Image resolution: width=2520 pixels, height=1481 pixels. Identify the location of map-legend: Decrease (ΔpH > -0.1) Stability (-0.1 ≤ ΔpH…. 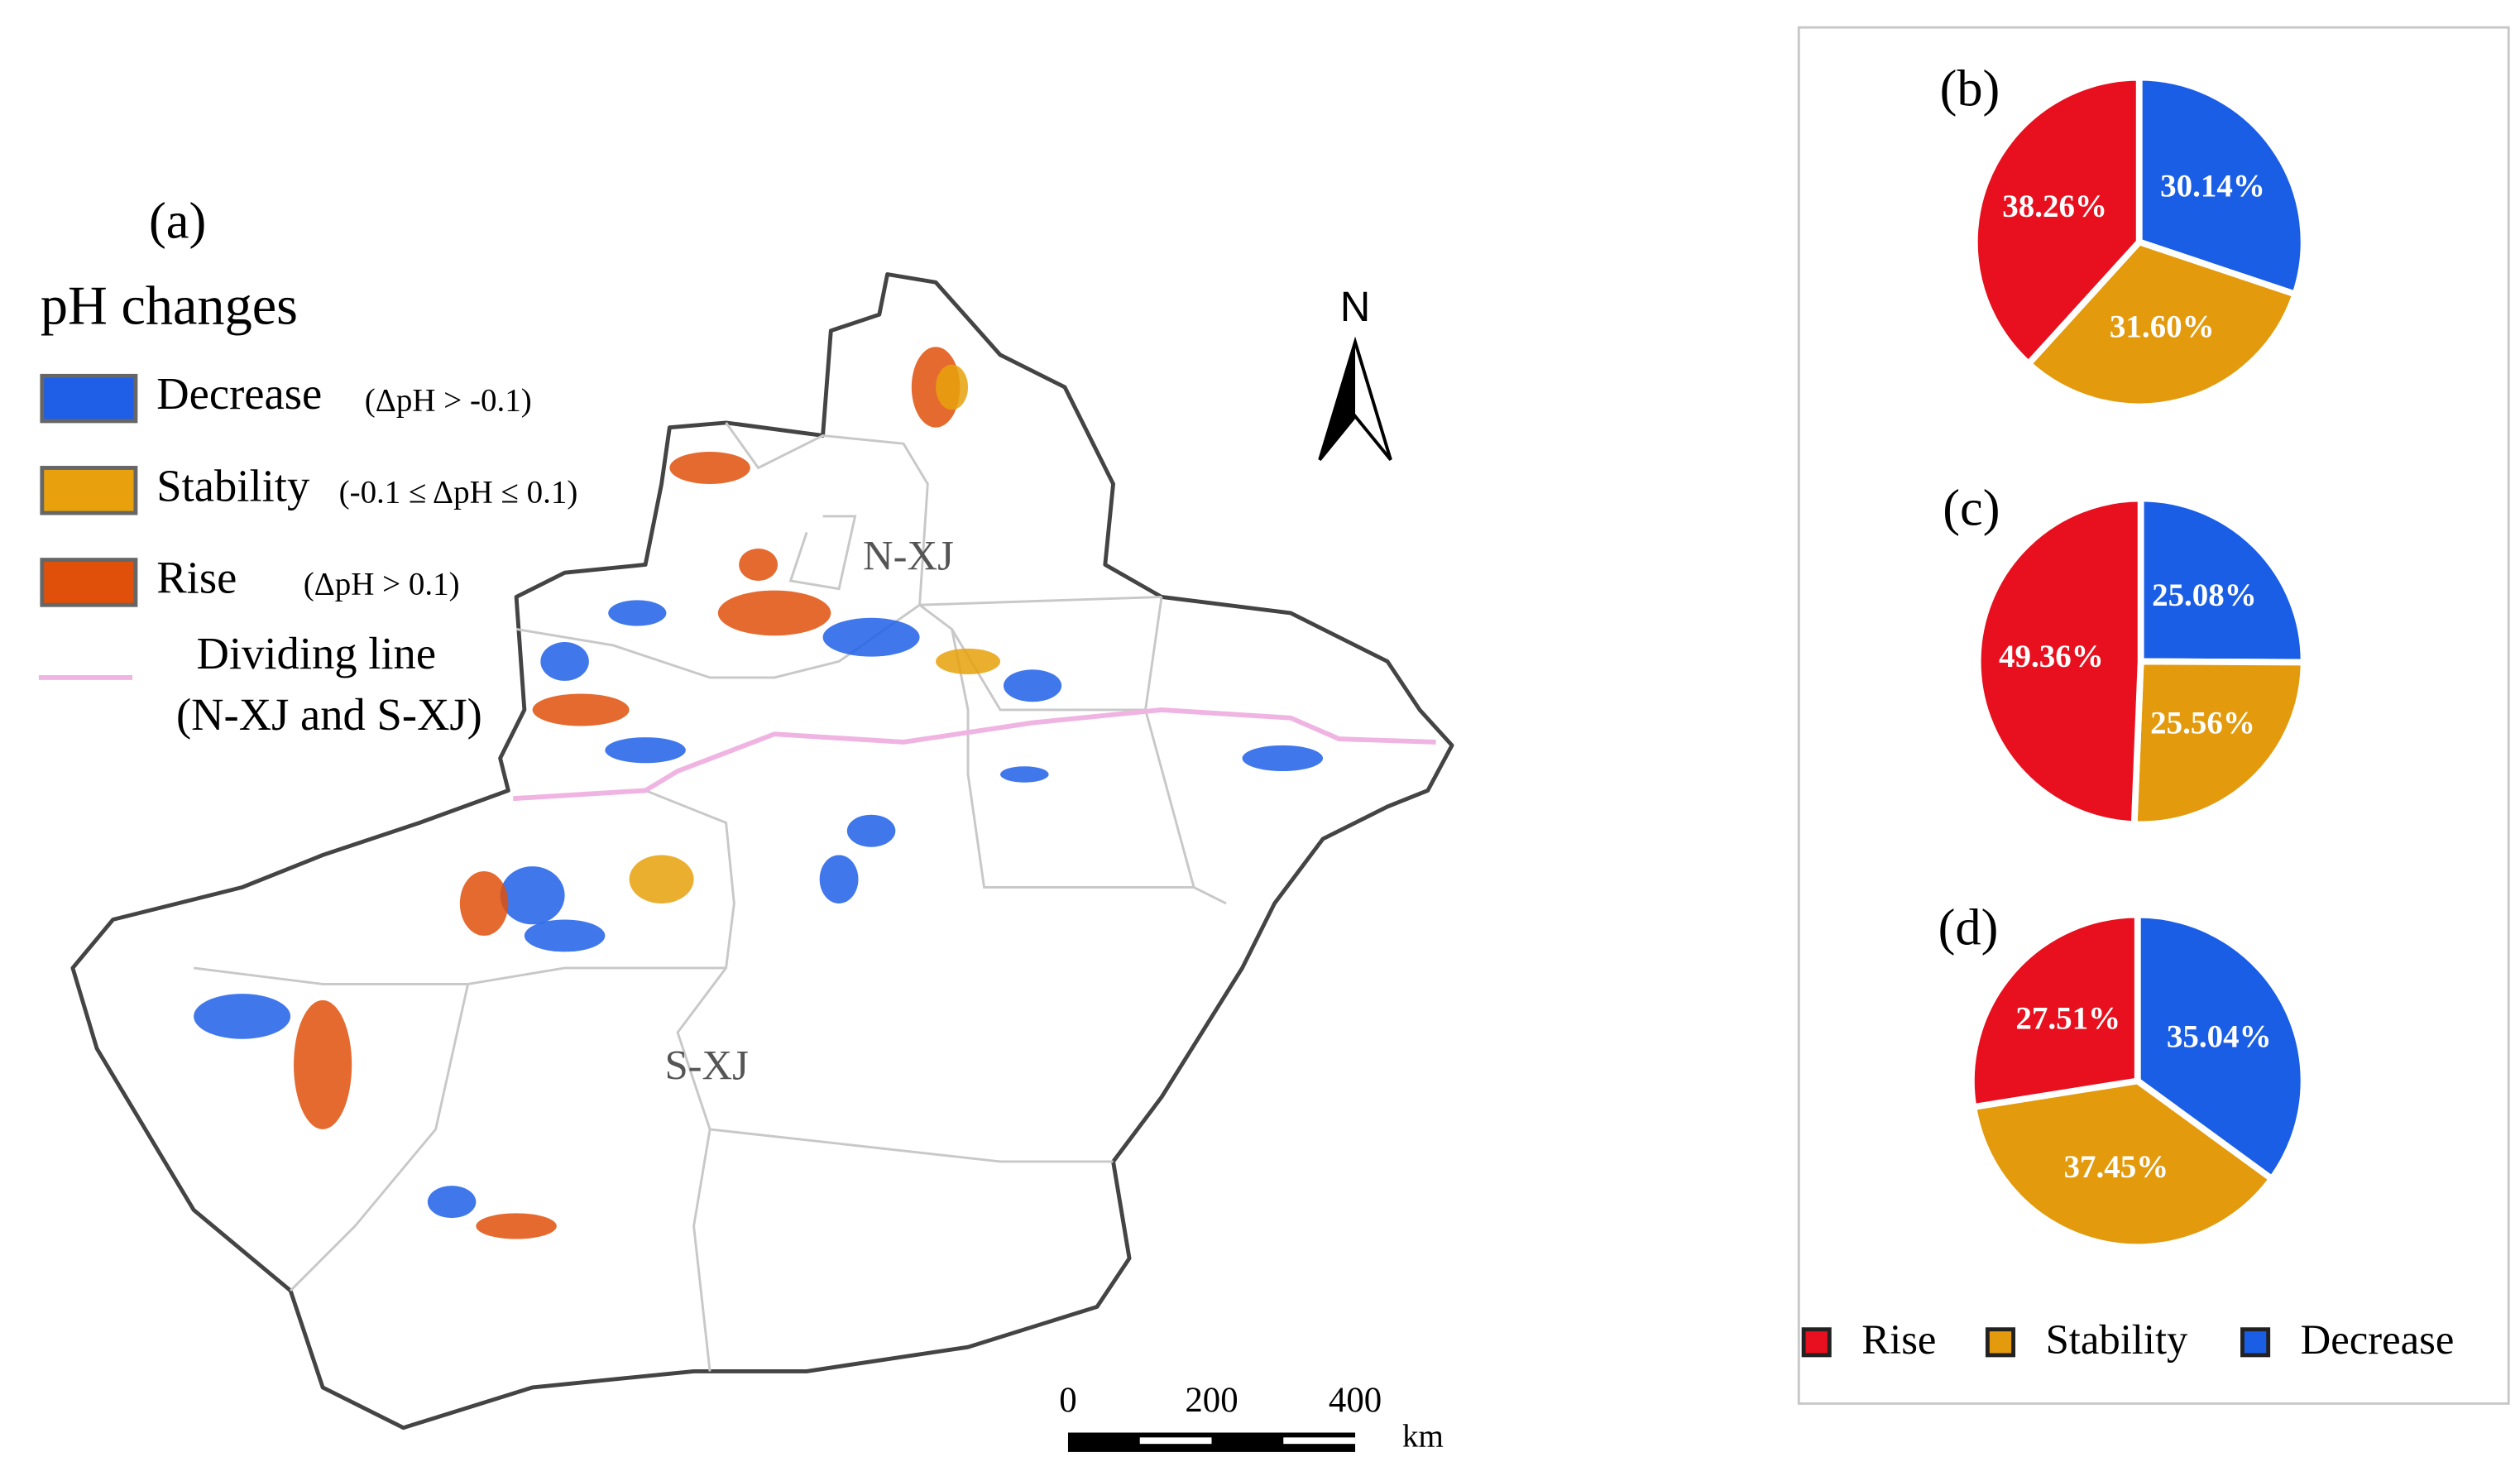
(309, 487).